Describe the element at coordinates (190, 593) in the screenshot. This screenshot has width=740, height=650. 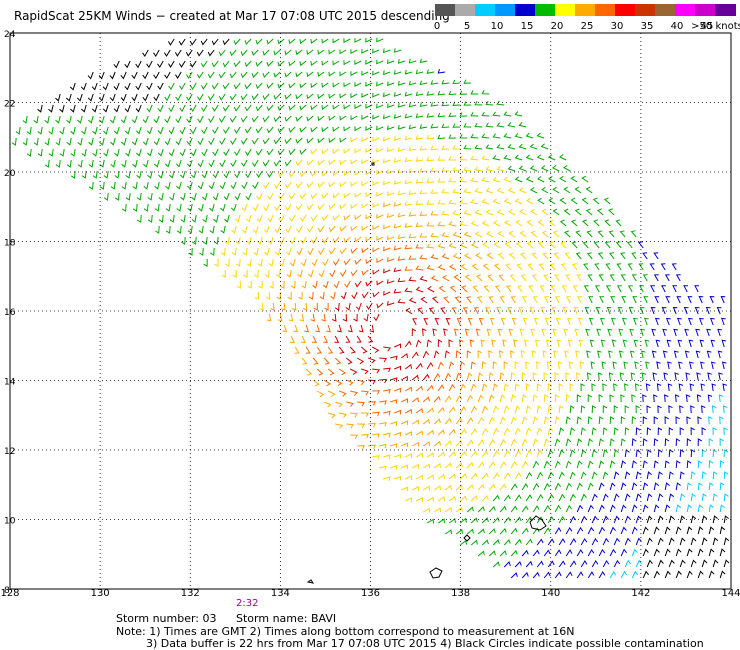
I see `lon-tick-label: 132` at that location.